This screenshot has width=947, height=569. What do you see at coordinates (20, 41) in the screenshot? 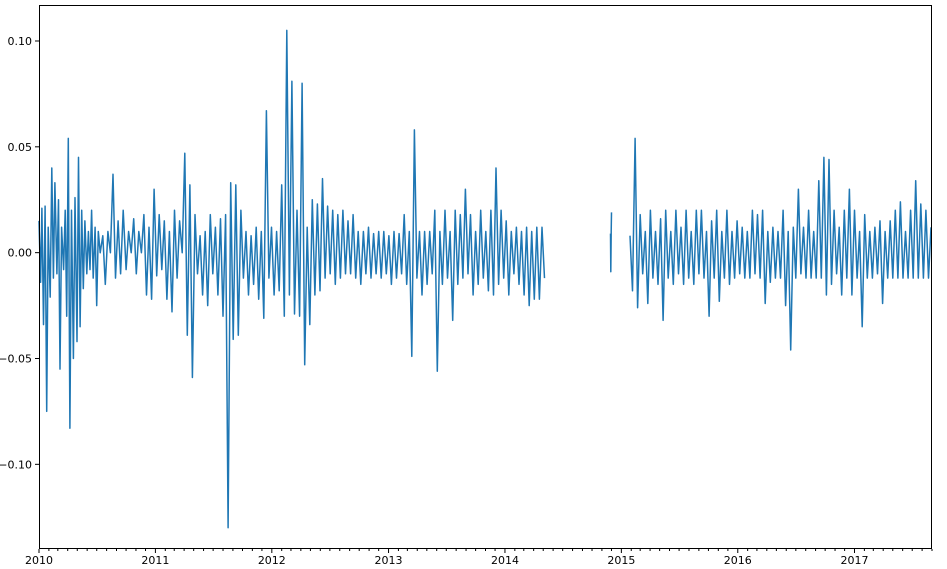
I see `y-tick-label: 0.10` at bounding box center [20, 41].